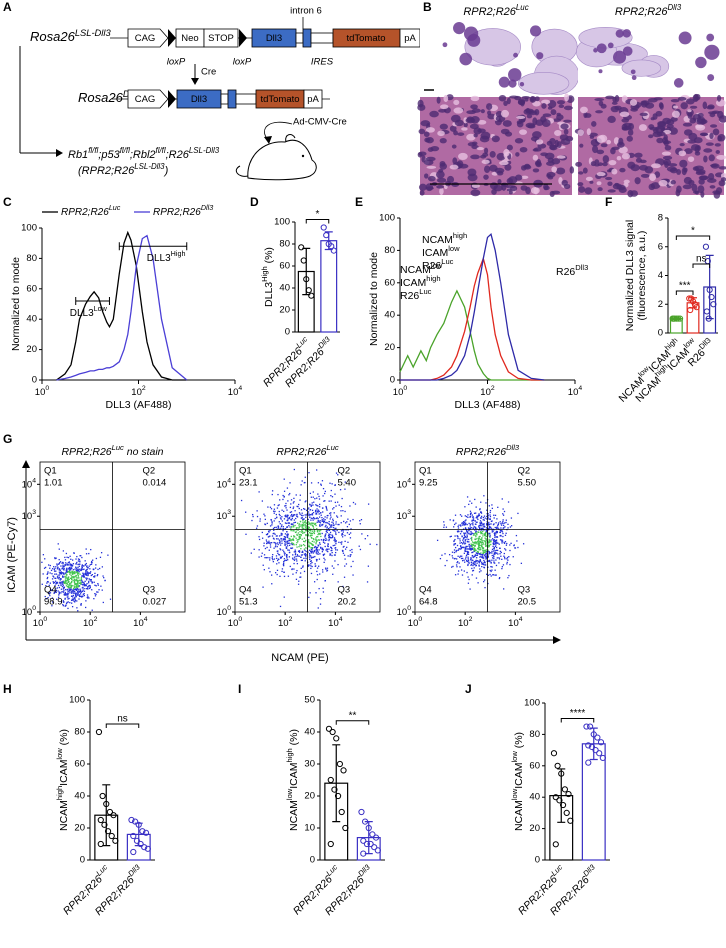 Image resolution: width=726 pixels, height=948 pixels. Describe the element at coordinates (361, 811) in the screenshot. I see `data-point` at that location.